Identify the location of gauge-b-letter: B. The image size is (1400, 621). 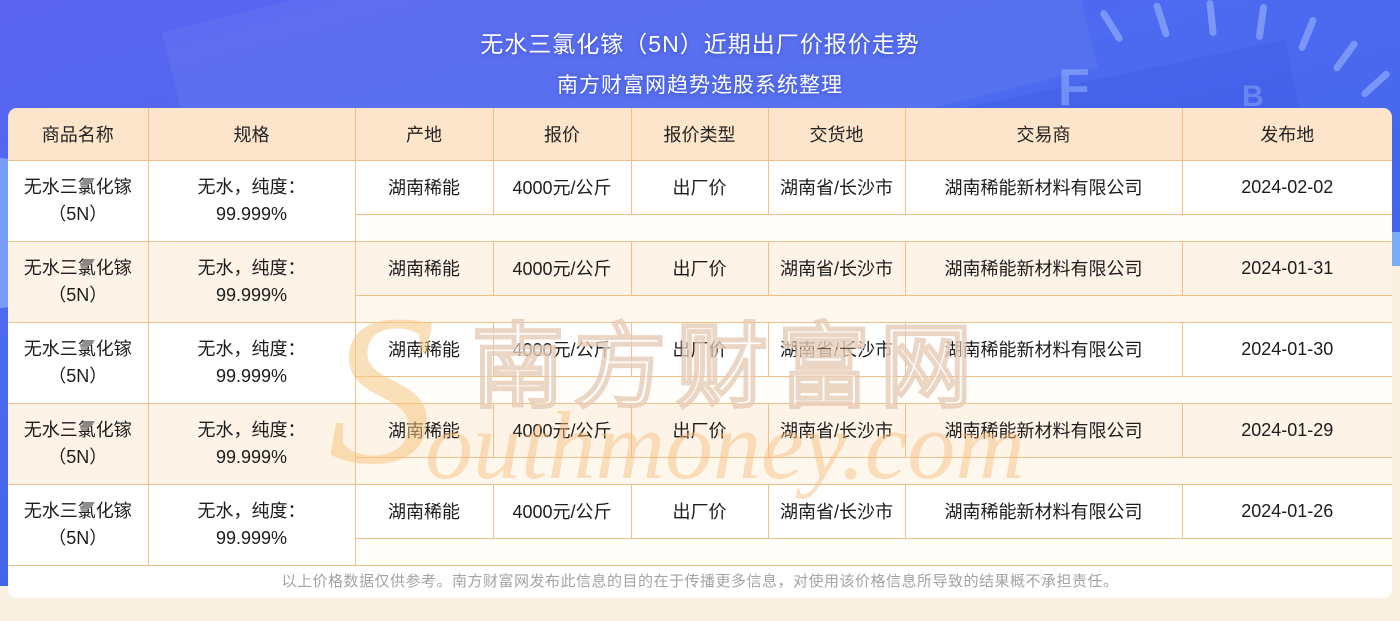
(1253, 96).